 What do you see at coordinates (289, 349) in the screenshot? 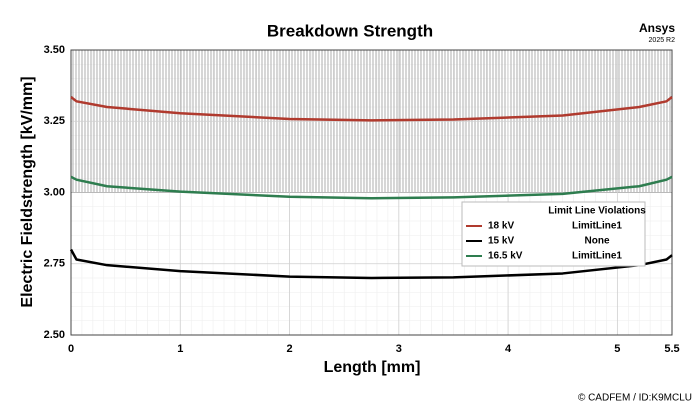
I see `x-tick-label: 2` at bounding box center [289, 349].